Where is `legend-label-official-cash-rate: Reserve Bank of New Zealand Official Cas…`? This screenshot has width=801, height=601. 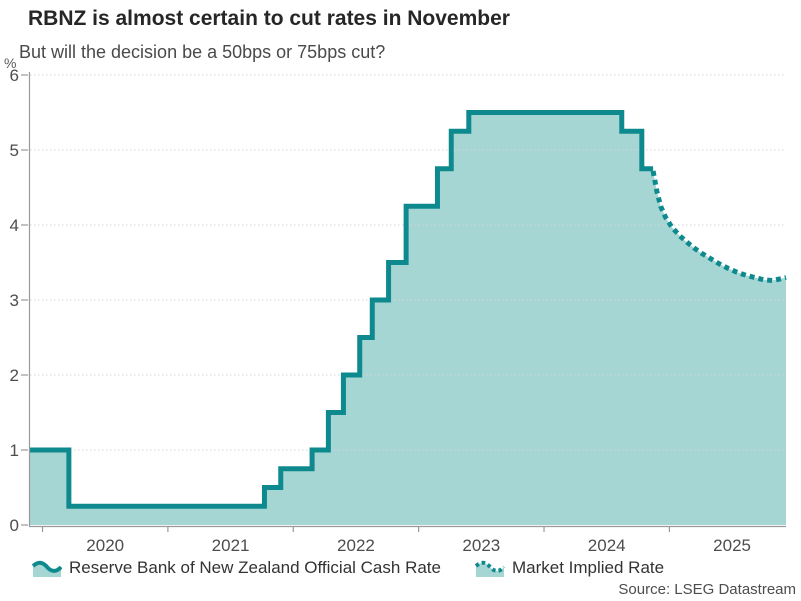 legend-label-official-cash-rate: Reserve Bank of New Zealand Official Cas… is located at coordinates (255, 567).